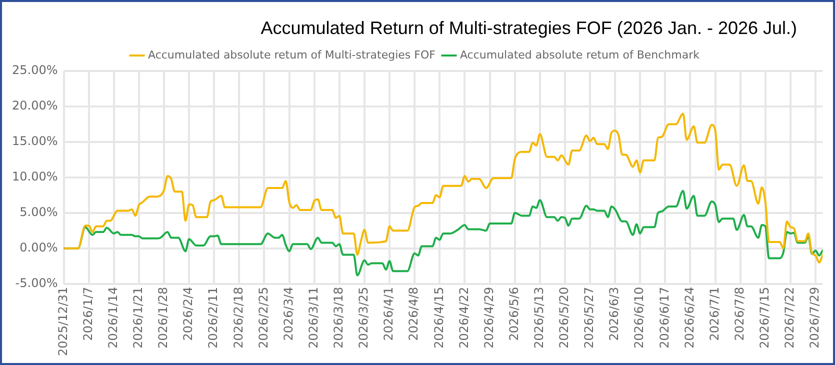  What do you see at coordinates (213, 317) in the screenshot?
I see `x-tick-label: 2026/2/11` at bounding box center [213, 317].